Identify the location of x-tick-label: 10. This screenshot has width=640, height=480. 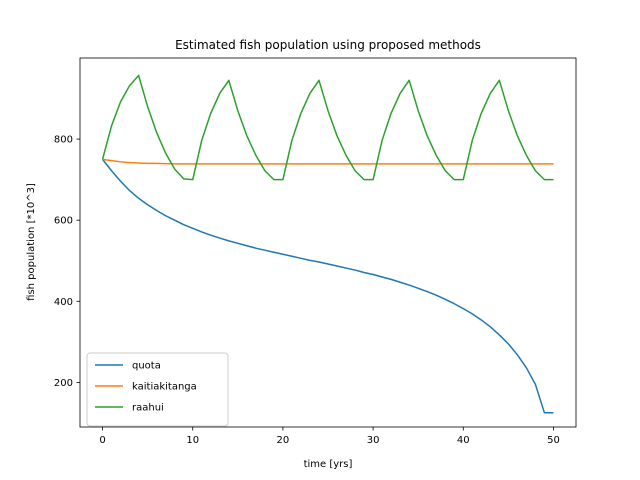
(192, 440).